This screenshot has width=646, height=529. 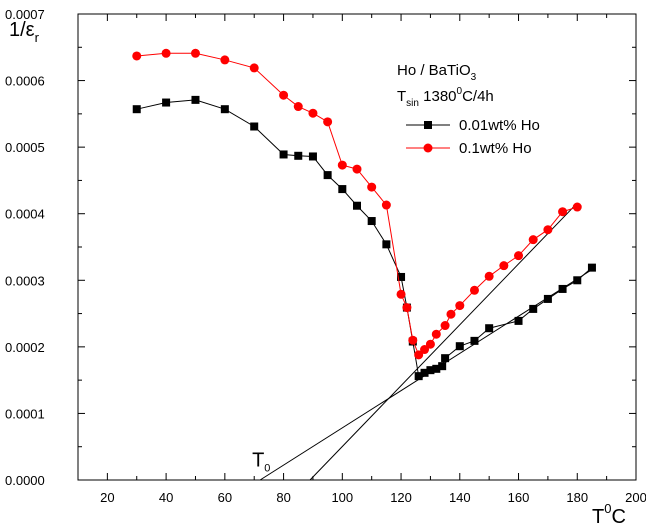 I want to click on legend-label-1: 0.01wt% Ho, so click(x=499, y=125).